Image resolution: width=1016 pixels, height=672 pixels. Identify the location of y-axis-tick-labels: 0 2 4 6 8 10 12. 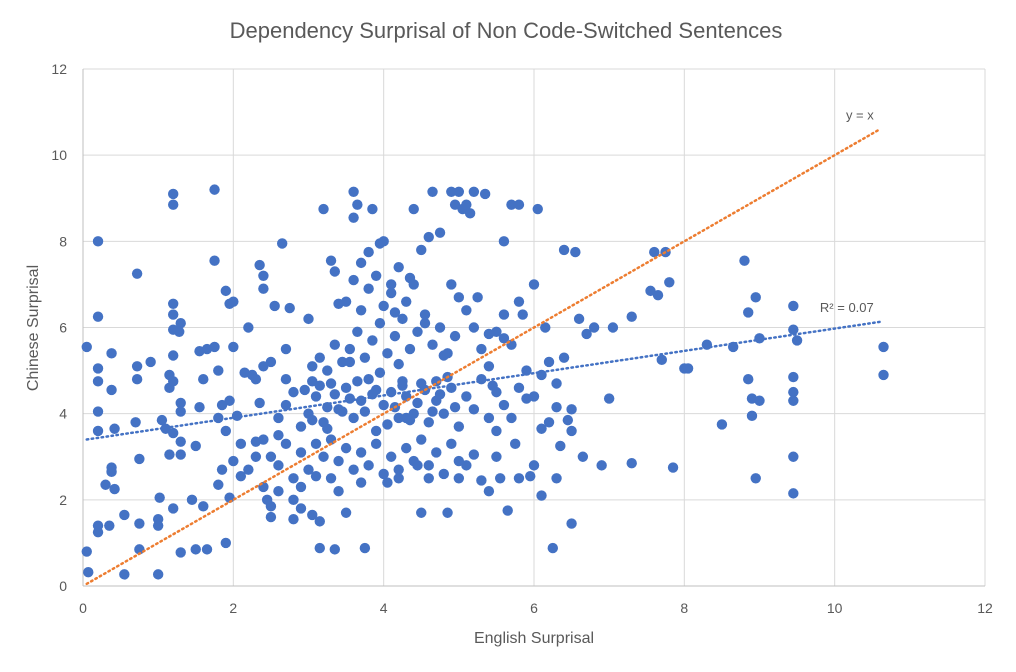
(59, 327).